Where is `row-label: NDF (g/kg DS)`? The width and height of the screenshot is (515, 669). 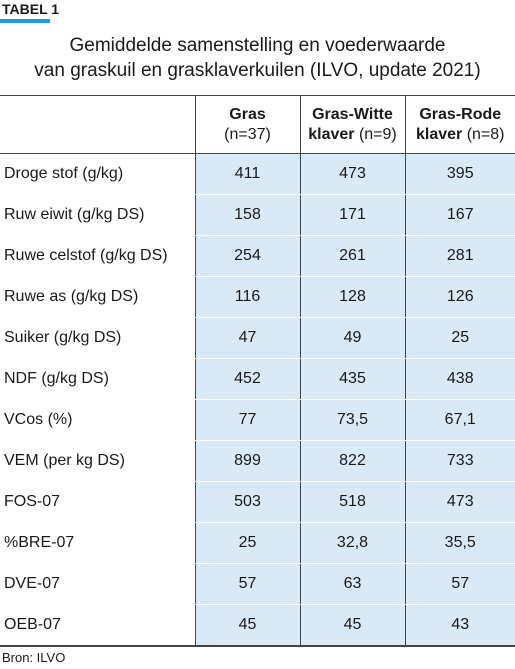
row-label: NDF (g/kg DS) is located at coordinates (97, 379).